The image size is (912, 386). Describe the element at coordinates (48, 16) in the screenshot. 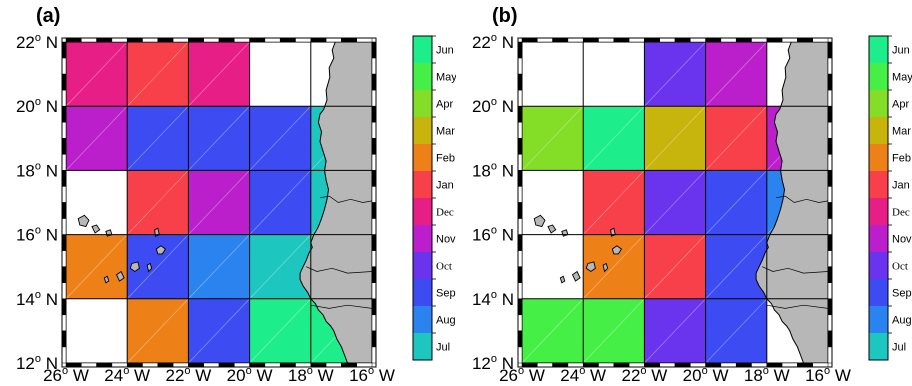

I see `panel-label: (a)` at that location.